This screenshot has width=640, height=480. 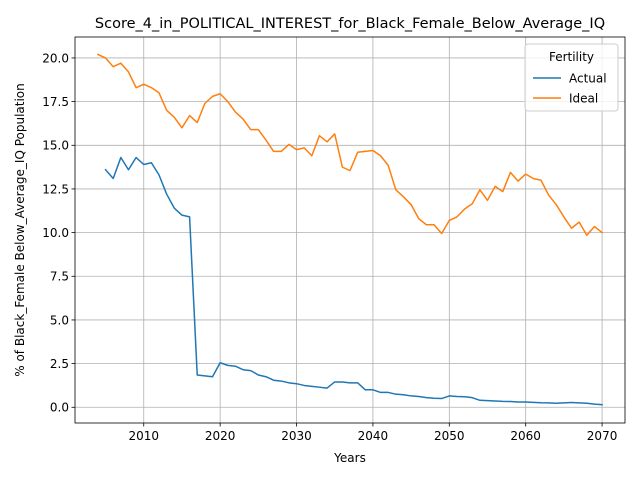 What do you see at coordinates (588, 78) in the screenshot?
I see `legend-label-actual: Actual` at bounding box center [588, 78].